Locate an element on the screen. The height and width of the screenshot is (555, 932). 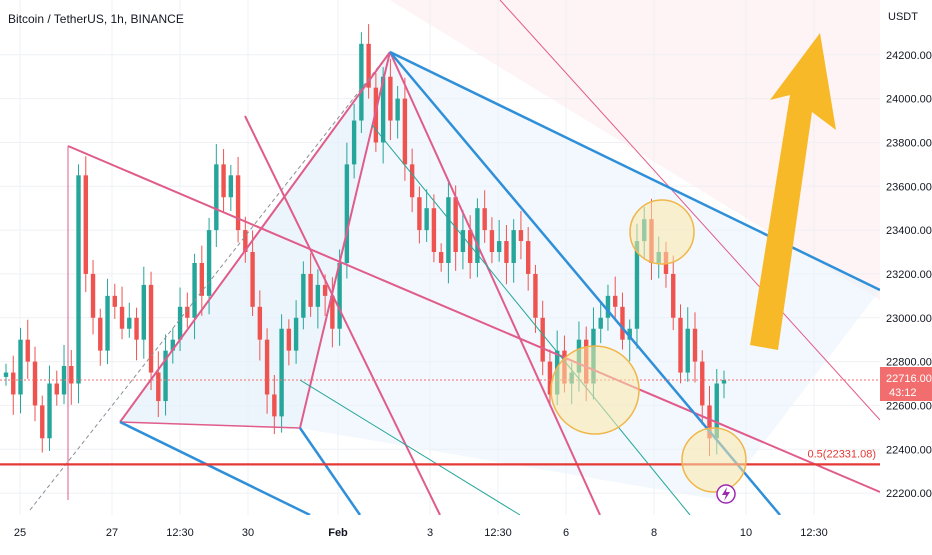
x-tick-label: 25 is located at coordinates (20, 533).